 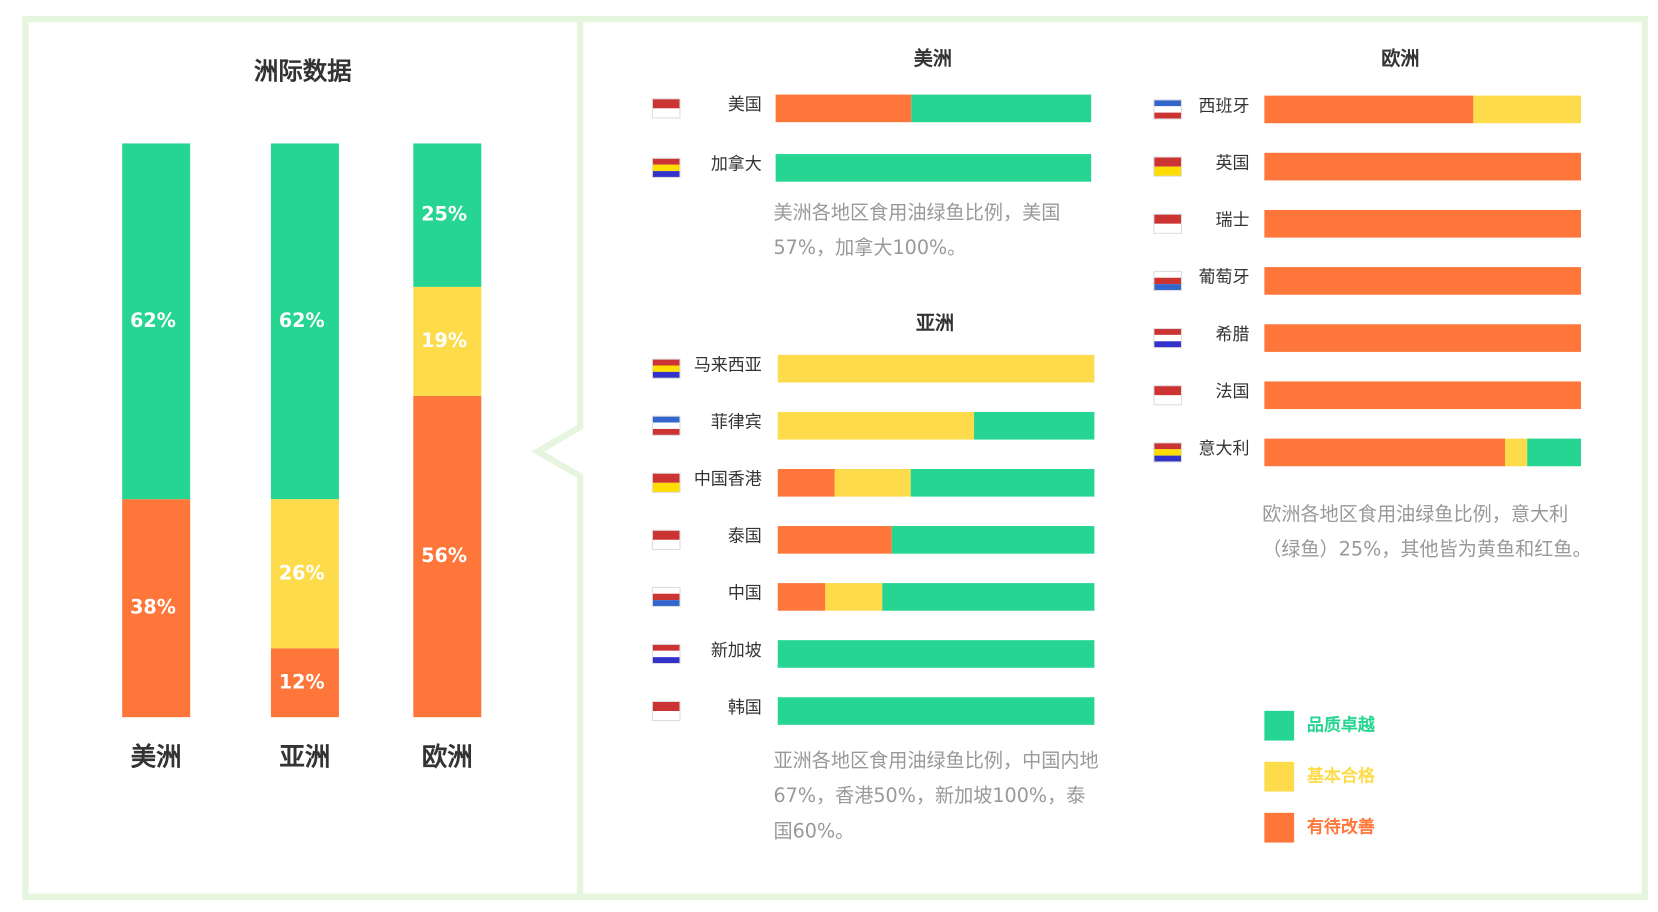 What do you see at coordinates (444, 555) in the screenshot?
I see `data-label: 56%` at bounding box center [444, 555].